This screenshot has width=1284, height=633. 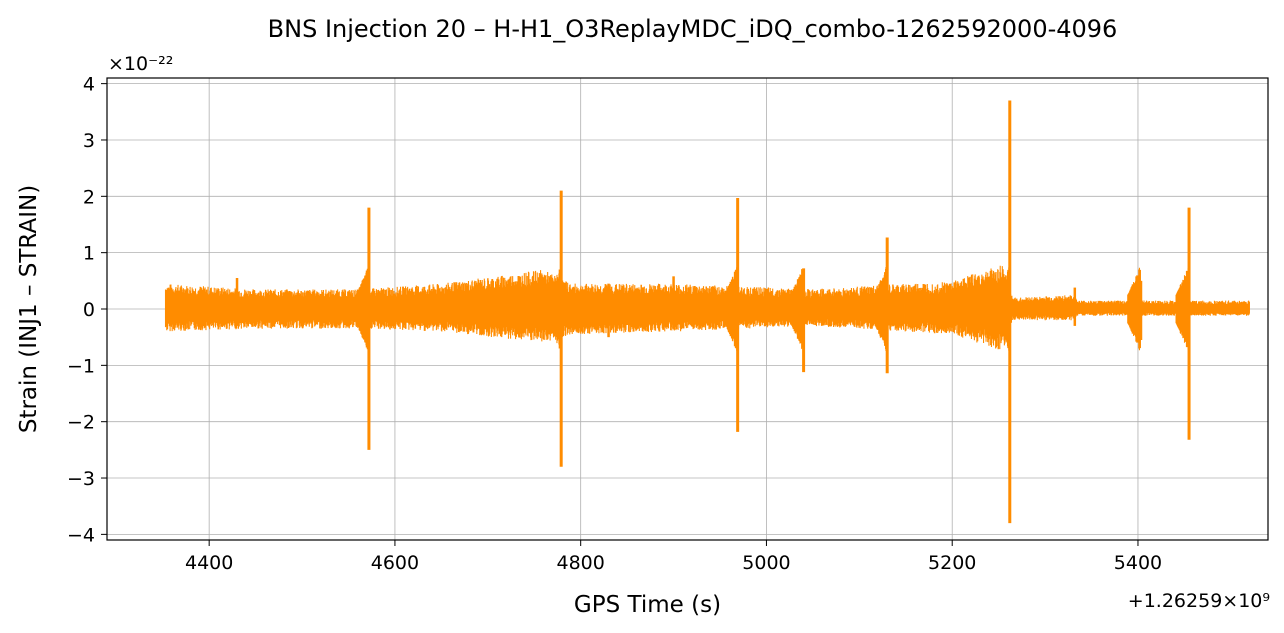 What do you see at coordinates (89, 141) in the screenshot?
I see `y-tick-label: 3` at bounding box center [89, 141].